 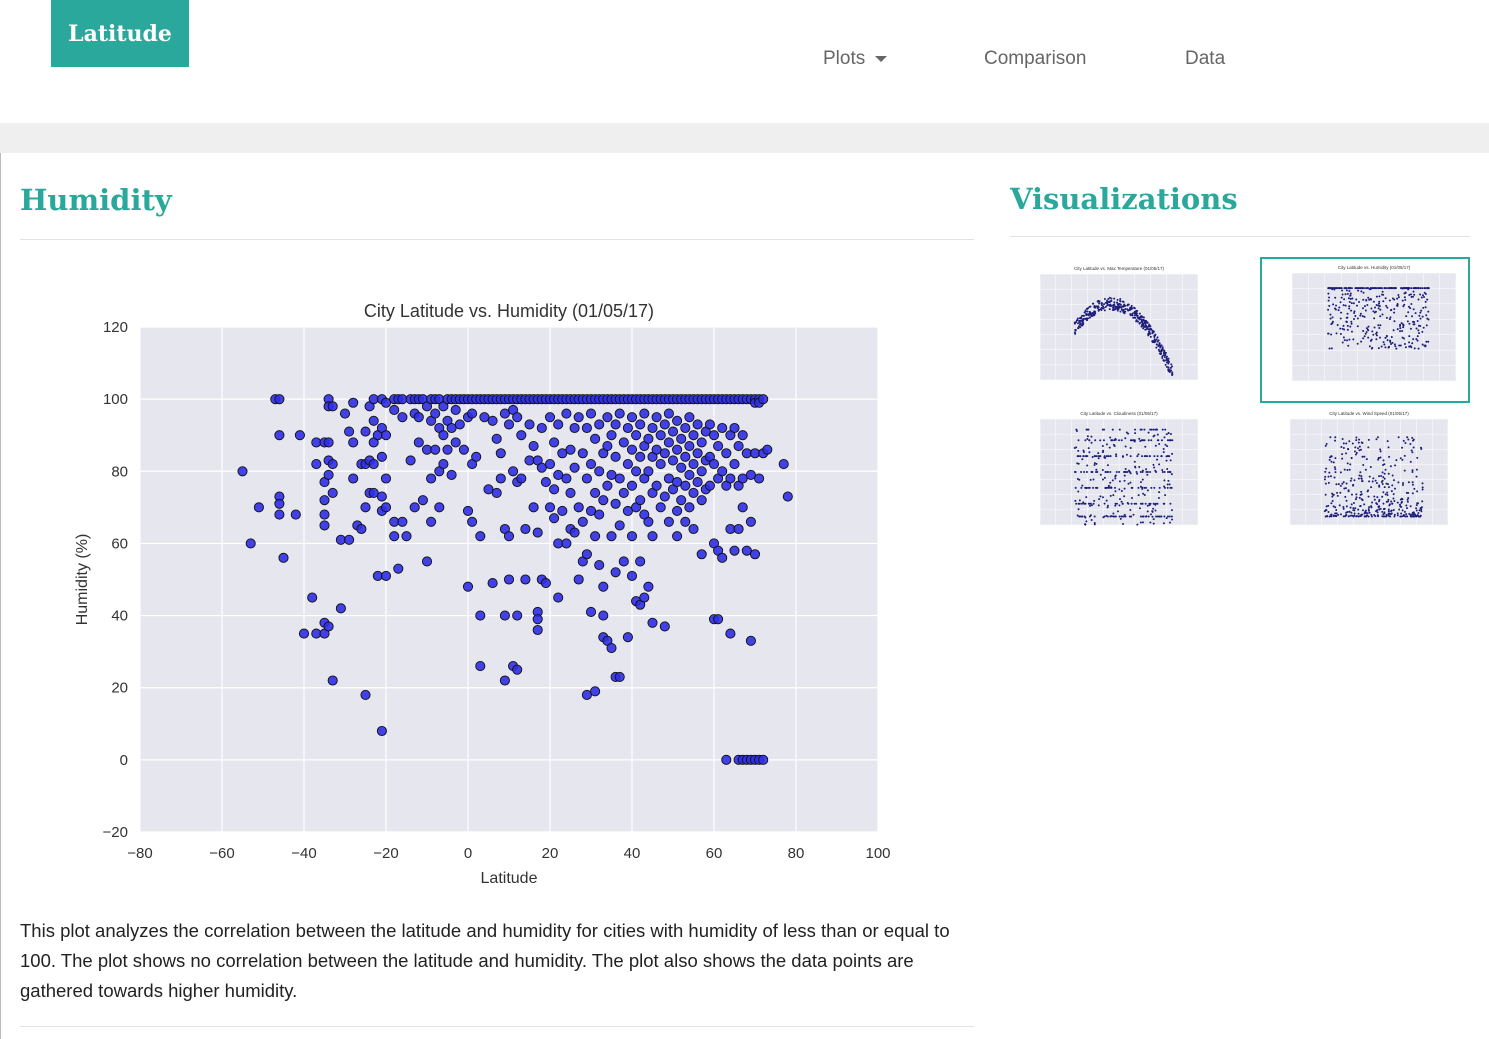 I want to click on thumbnail-humidity: City Latitude vs. Humidity (01/05/17), so click(x=1365, y=330).